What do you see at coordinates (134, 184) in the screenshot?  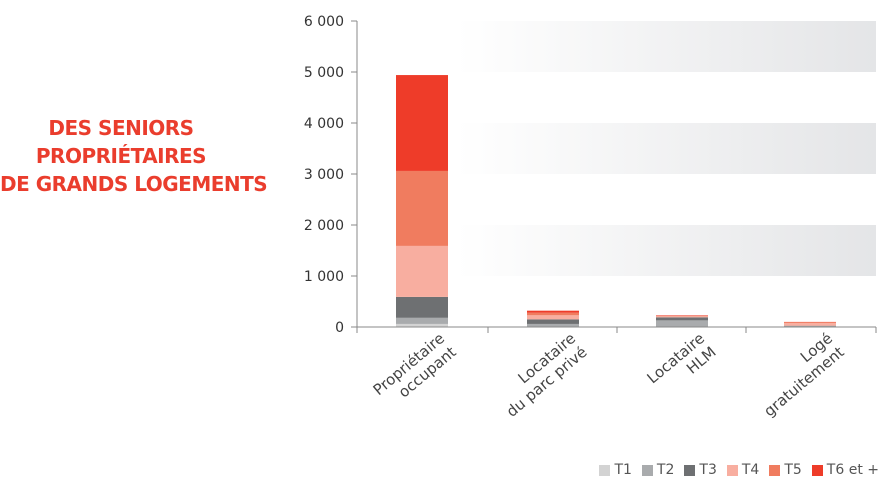 I see `headline-line-3: DE GRANDS LOGEMENTS` at bounding box center [134, 184].